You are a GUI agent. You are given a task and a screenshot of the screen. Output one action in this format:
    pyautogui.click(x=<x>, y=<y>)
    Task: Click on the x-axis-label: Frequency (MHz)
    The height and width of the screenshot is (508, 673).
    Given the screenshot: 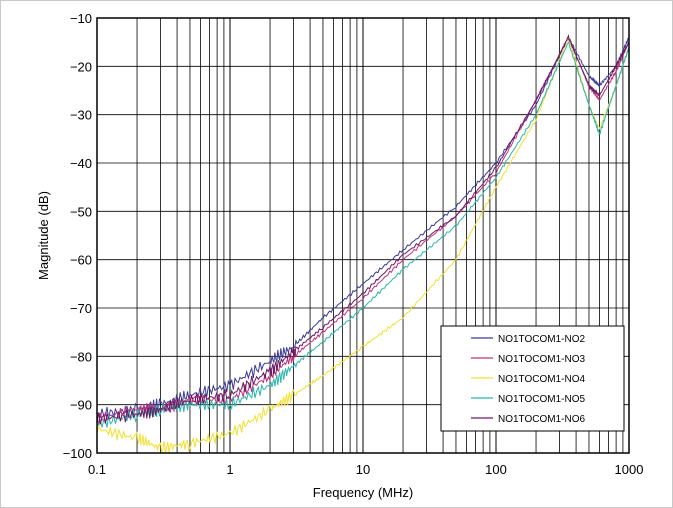 What is the action you would take?
    pyautogui.click(x=363, y=492)
    